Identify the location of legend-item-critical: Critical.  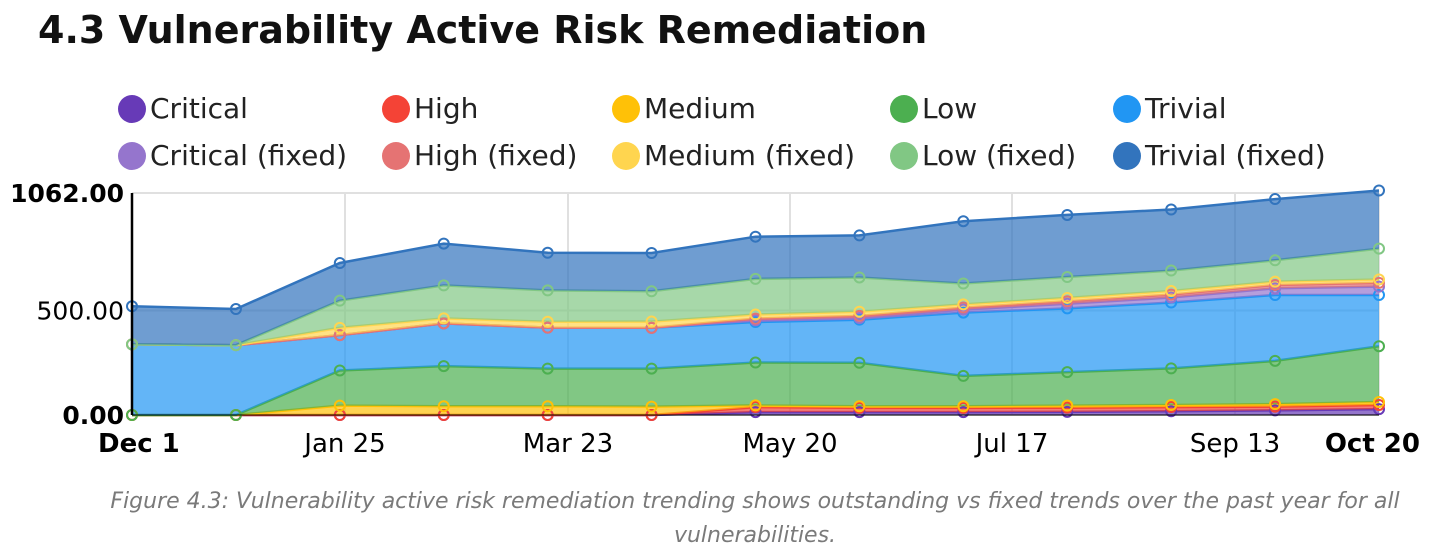
(183, 108).